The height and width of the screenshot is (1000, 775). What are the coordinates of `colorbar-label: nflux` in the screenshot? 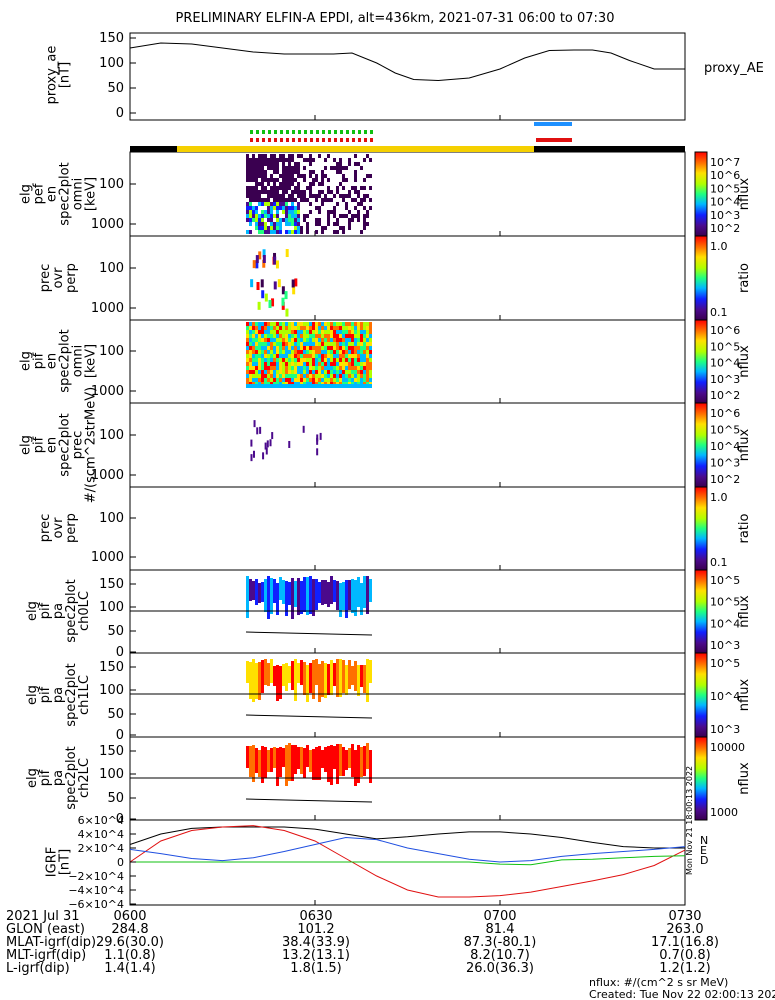 It's located at (744, 361).